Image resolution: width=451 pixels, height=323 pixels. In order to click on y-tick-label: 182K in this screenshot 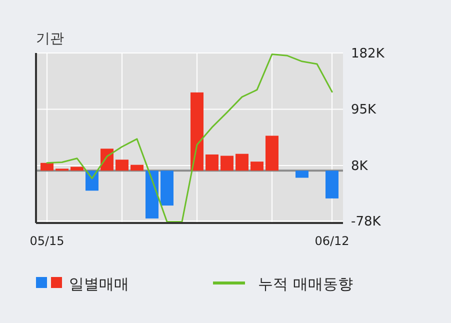, I will do `click(368, 54)`.